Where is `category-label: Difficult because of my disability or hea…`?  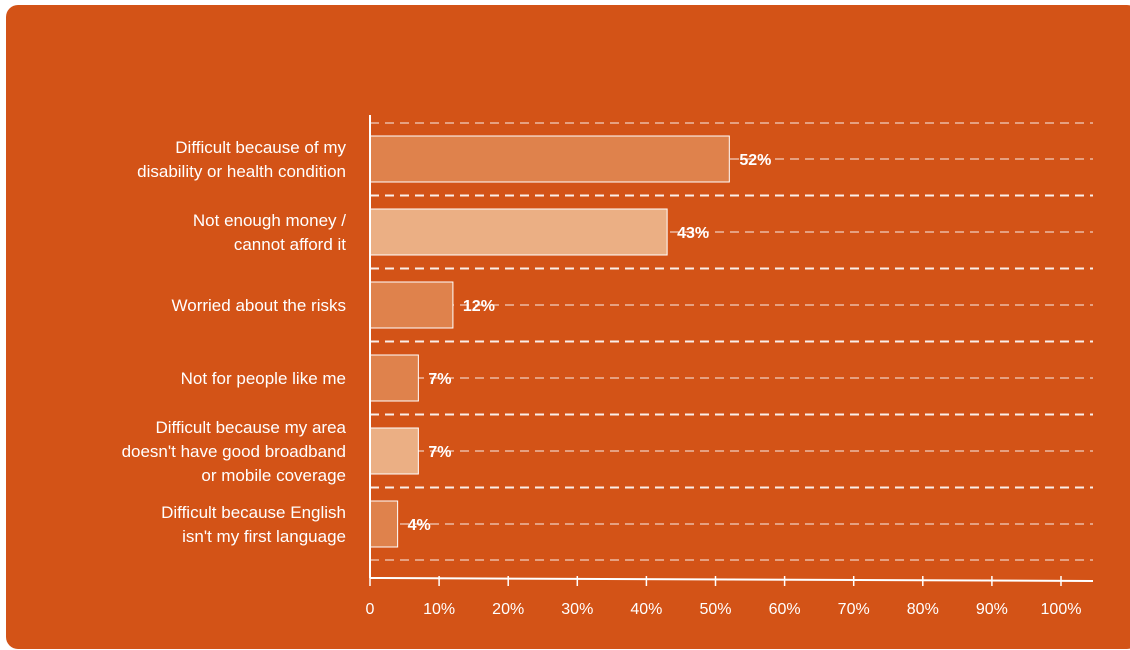
category-label: Difficult because of my disability or hea… is located at coordinates (241, 159).